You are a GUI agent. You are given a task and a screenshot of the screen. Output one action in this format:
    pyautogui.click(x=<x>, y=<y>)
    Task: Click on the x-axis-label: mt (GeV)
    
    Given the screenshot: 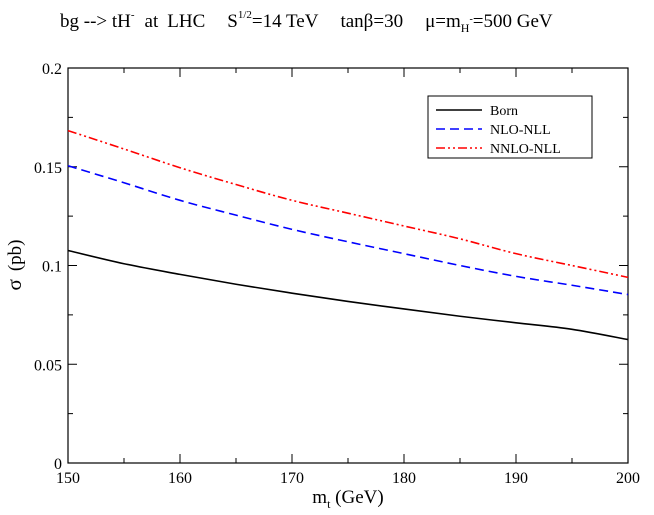 What is the action you would take?
    pyautogui.click(x=347, y=499)
    